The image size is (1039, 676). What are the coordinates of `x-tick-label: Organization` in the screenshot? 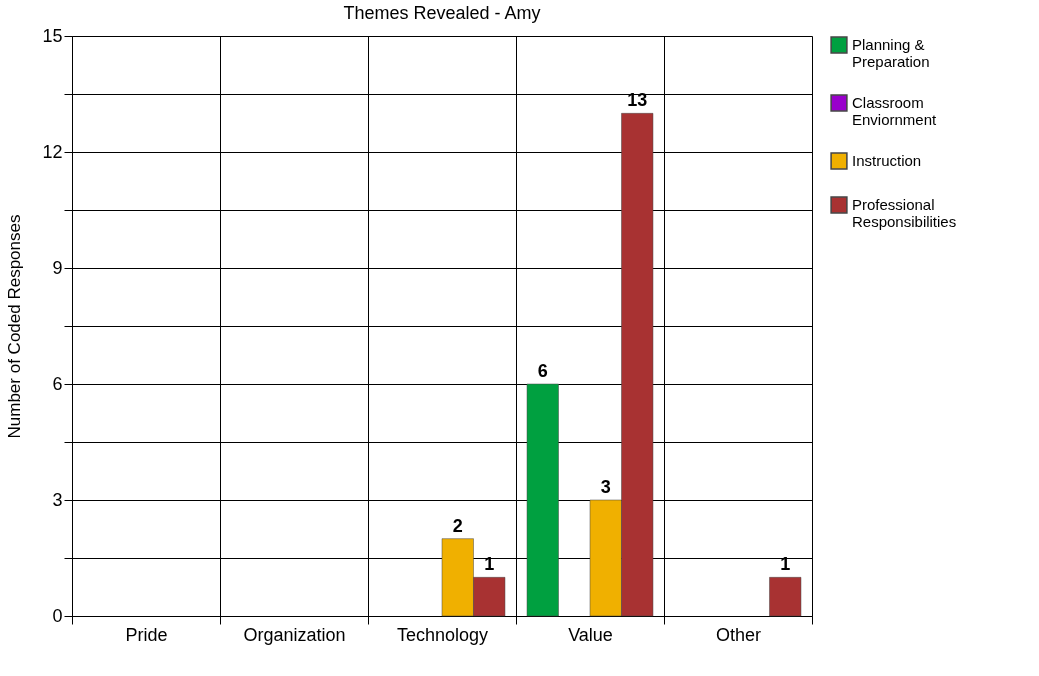 It's located at (294, 634).